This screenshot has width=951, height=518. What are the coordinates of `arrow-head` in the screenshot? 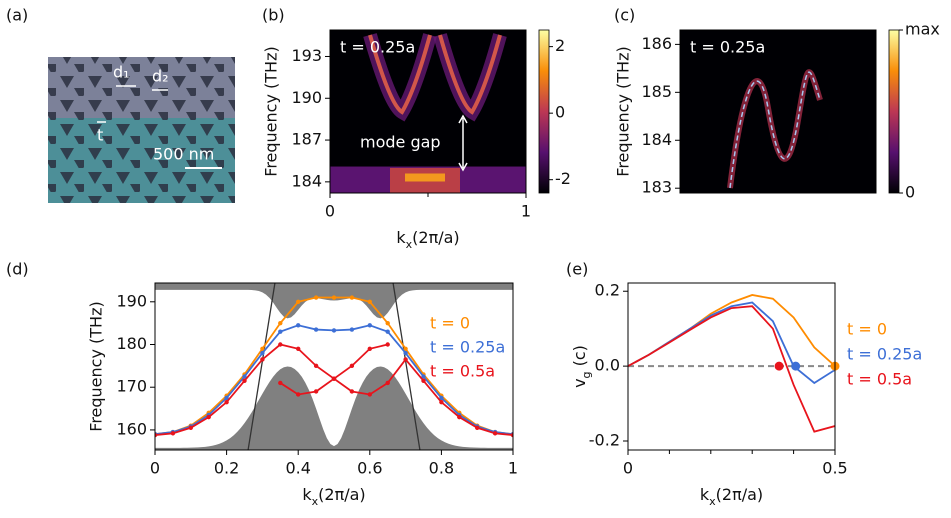 It's located at (463, 143).